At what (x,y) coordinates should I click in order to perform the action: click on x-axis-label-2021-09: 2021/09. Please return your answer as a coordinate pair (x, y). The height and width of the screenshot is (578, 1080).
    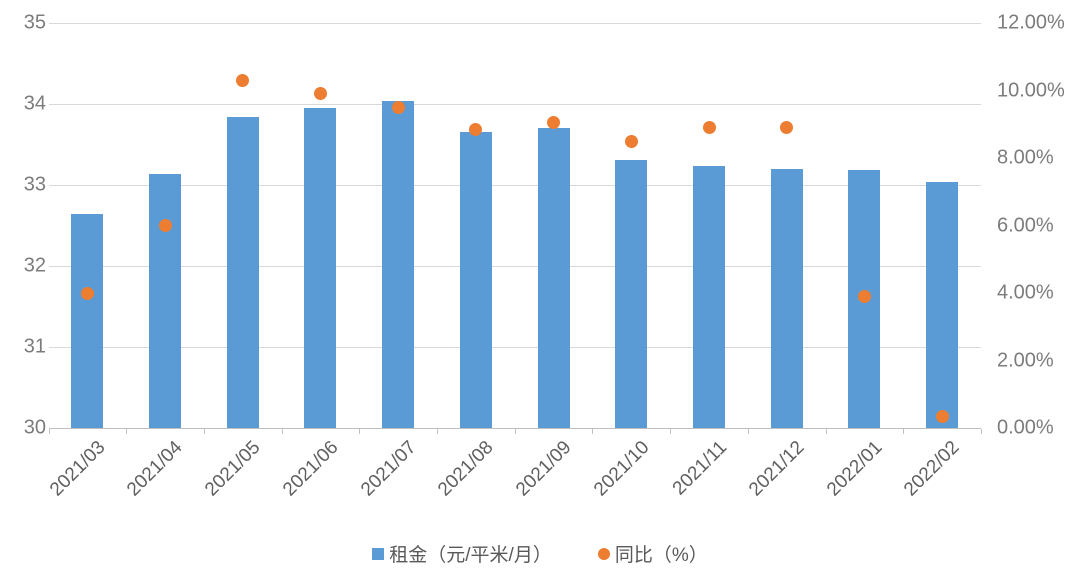
    Looking at the image, I should click on (544, 469).